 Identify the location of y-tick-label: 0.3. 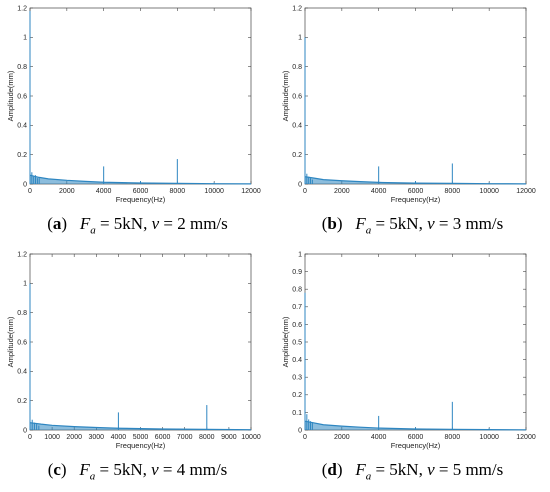
(297, 378).